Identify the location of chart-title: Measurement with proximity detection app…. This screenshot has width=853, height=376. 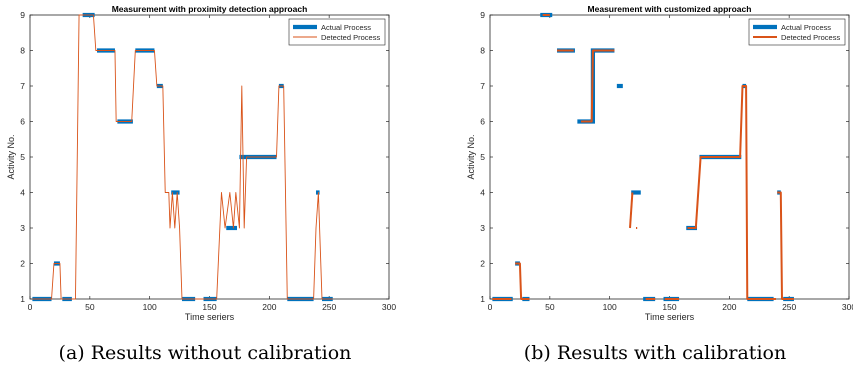
(210, 9).